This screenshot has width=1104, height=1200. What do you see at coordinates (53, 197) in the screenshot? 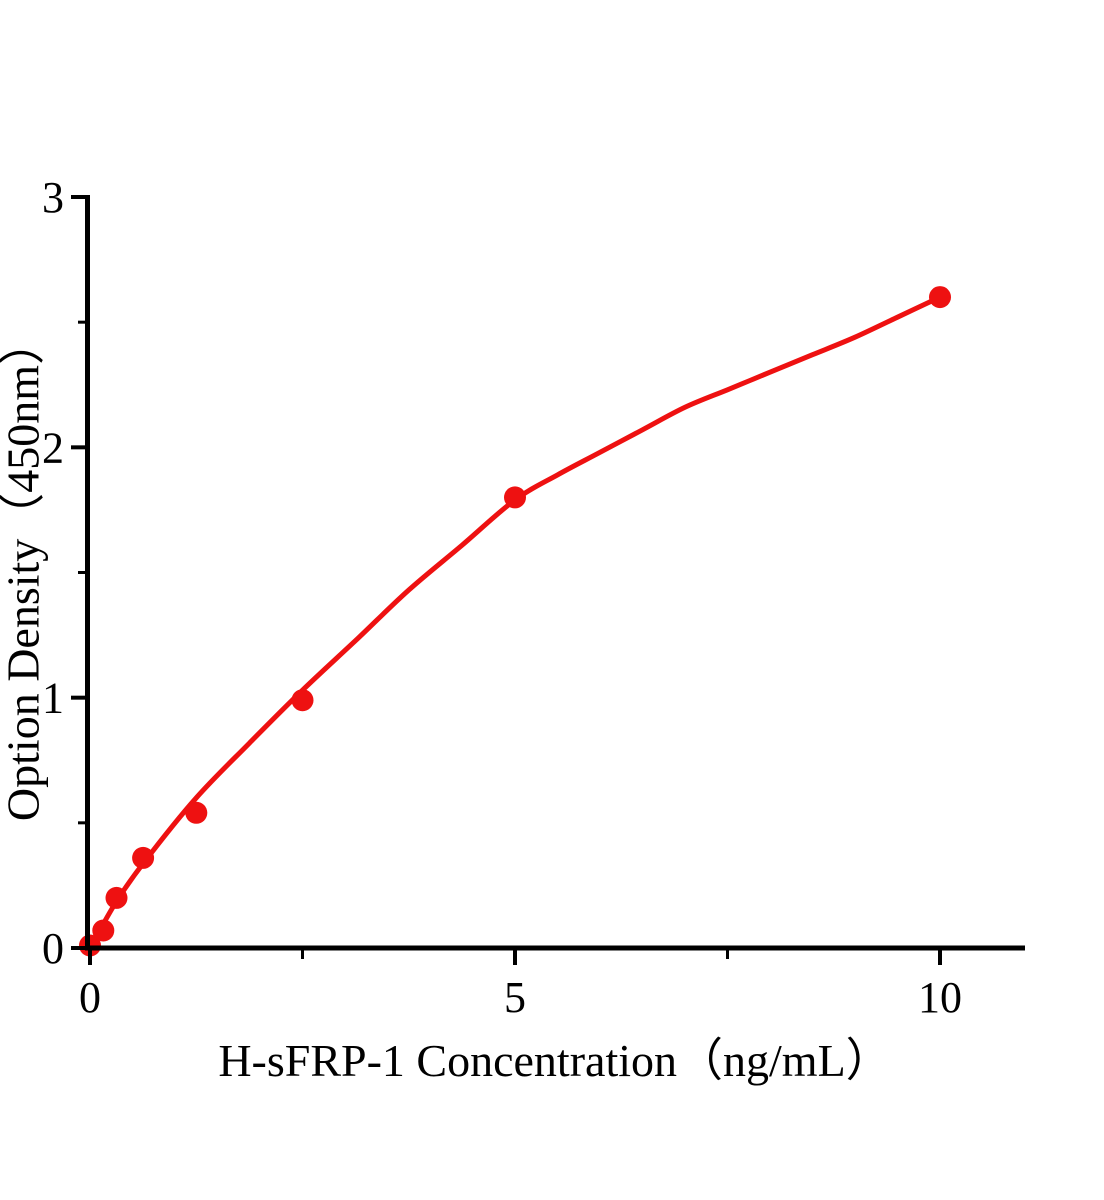
I see `y-tick-label: 3` at bounding box center [53, 197].